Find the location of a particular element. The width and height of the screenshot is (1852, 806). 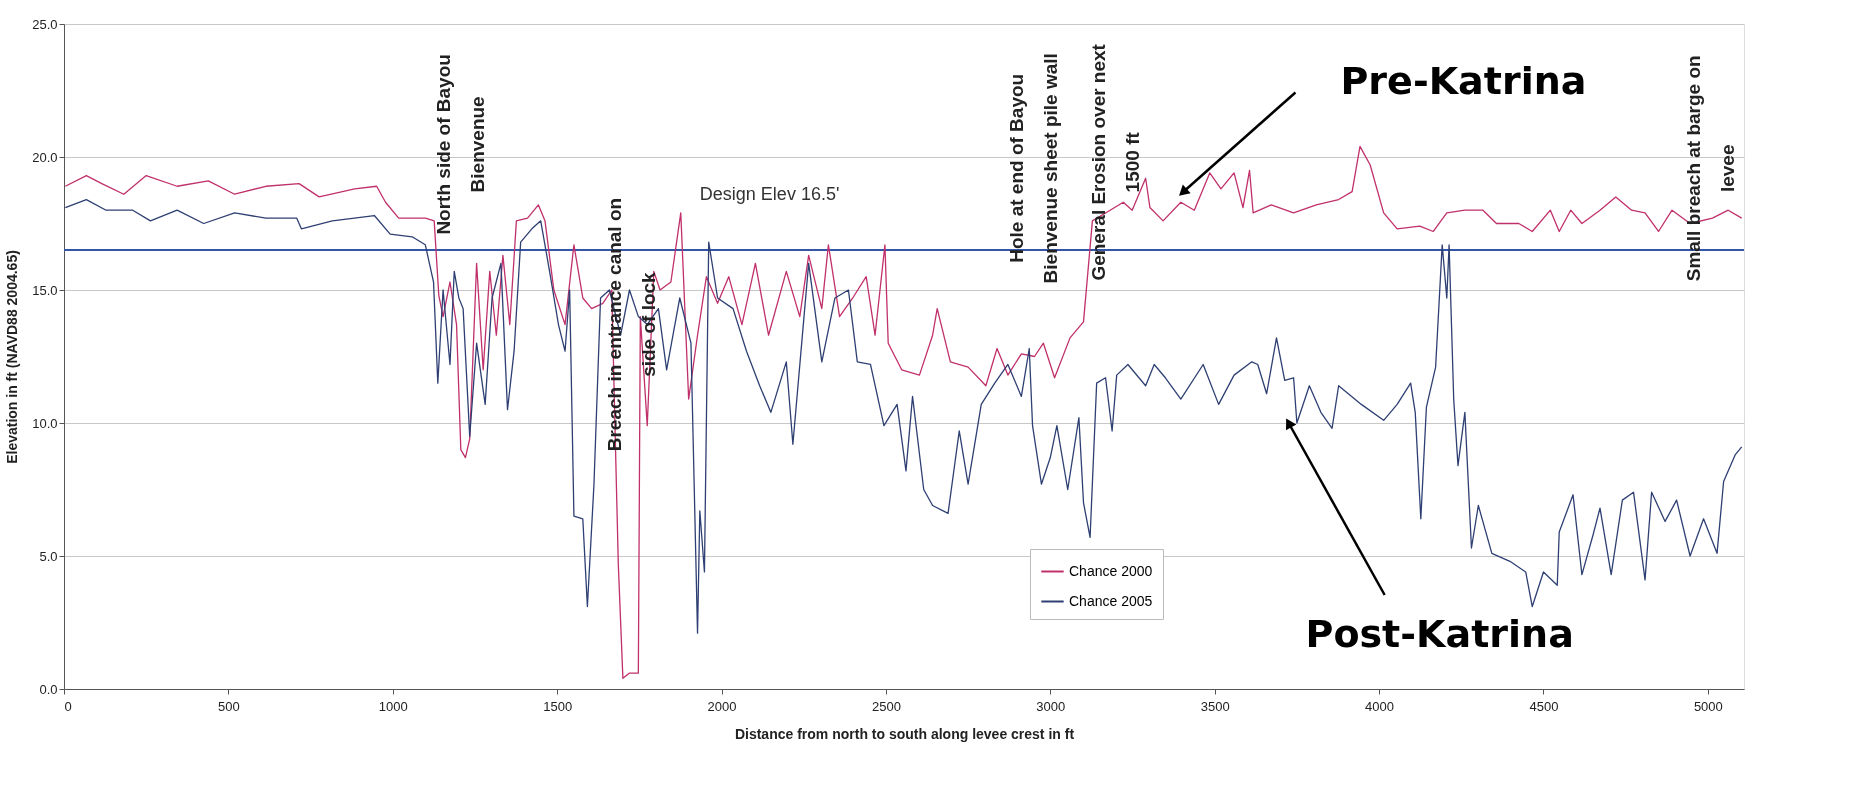

x-tick-label: 1000 is located at coordinates (393, 706).